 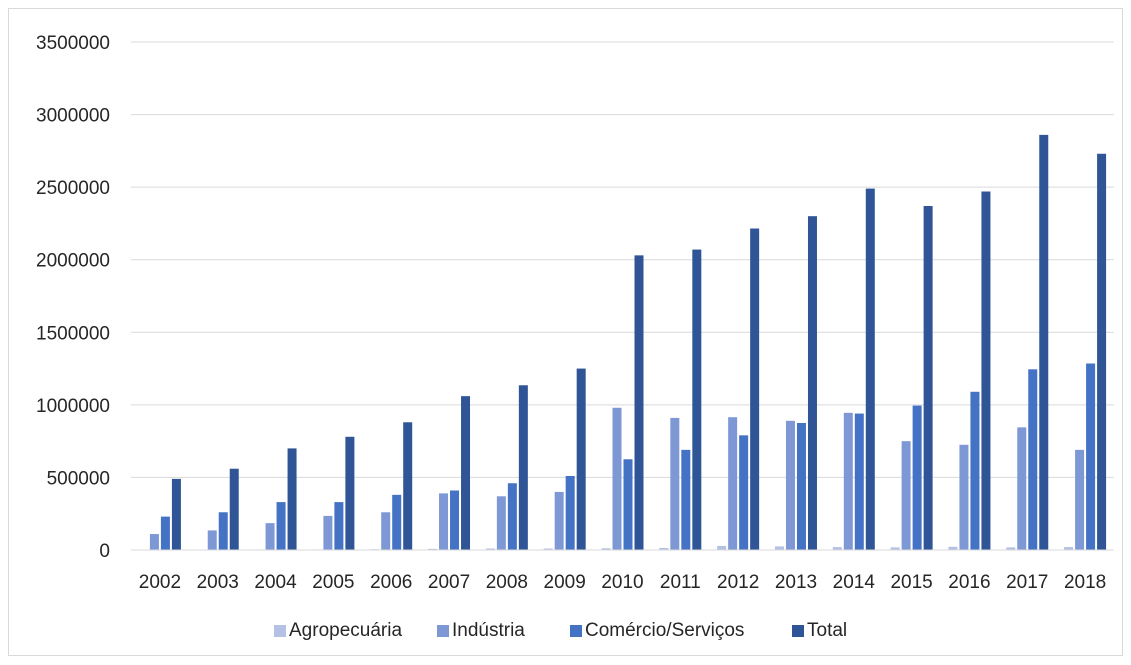 I want to click on bar-agropecu-ria-2012, so click(x=722, y=547).